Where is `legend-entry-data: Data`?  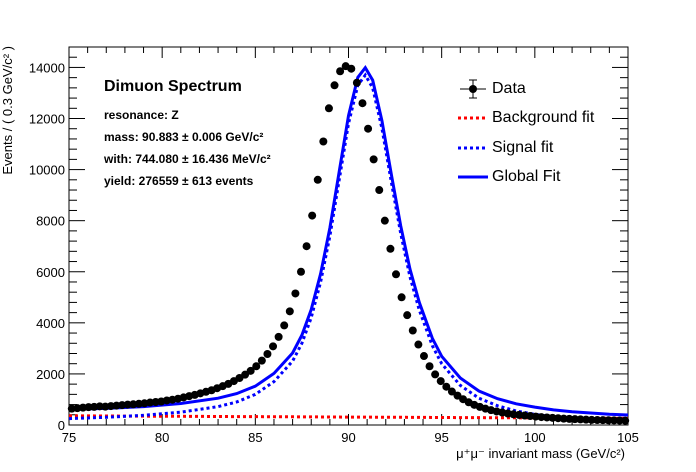
legend-entry-data: Data is located at coordinates (526, 89).